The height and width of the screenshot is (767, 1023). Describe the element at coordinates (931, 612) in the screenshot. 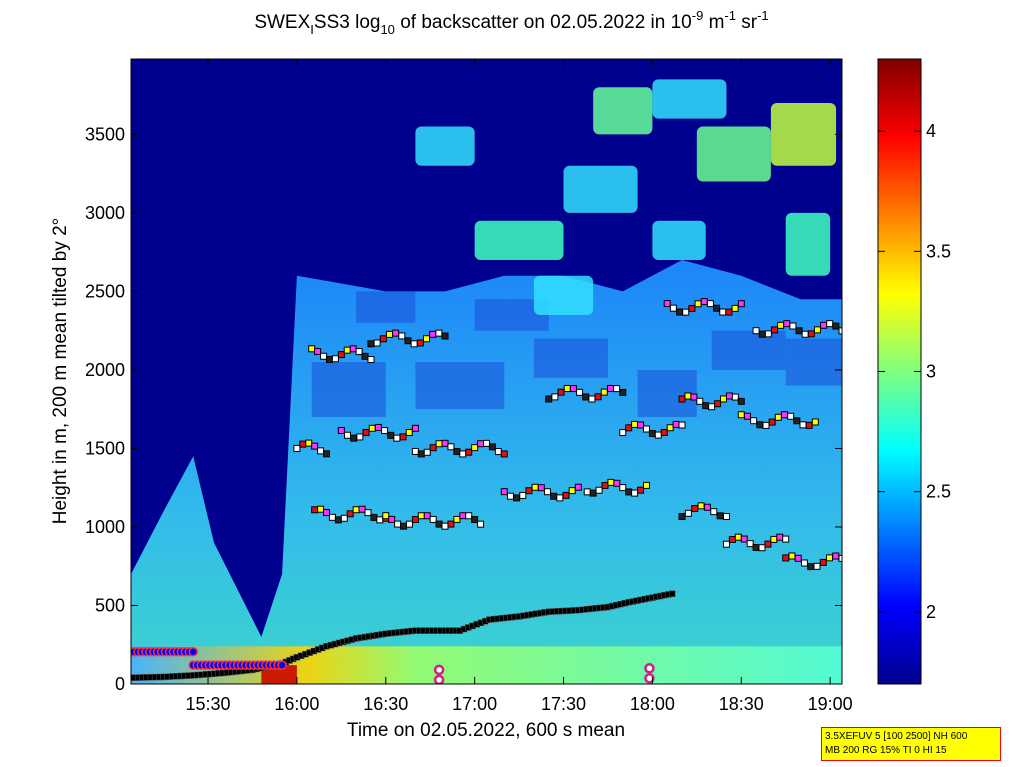

I see `colorbar-tick-label: 2` at that location.